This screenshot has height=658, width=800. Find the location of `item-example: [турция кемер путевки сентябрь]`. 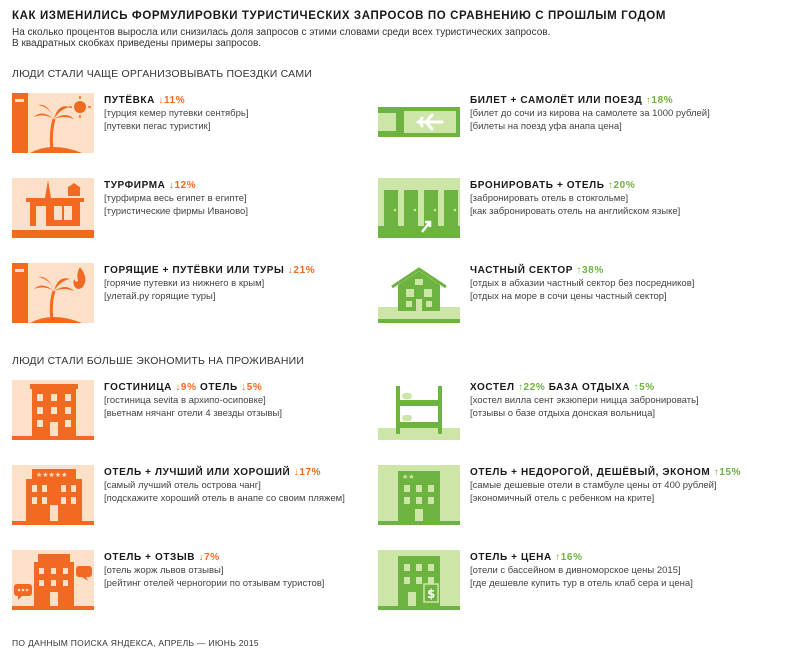

item-example: [турция кемер путевки сентябрь] is located at coordinates (176, 113).